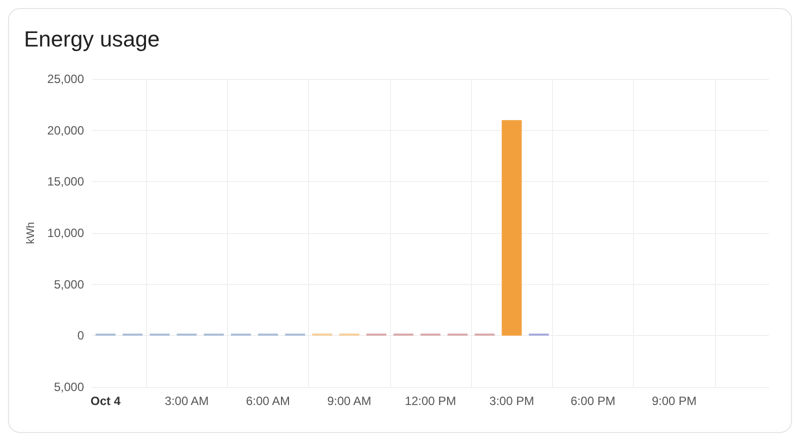 The image size is (800, 441). What do you see at coordinates (65, 79) in the screenshot?
I see `y-tick-label: 25,000` at bounding box center [65, 79].